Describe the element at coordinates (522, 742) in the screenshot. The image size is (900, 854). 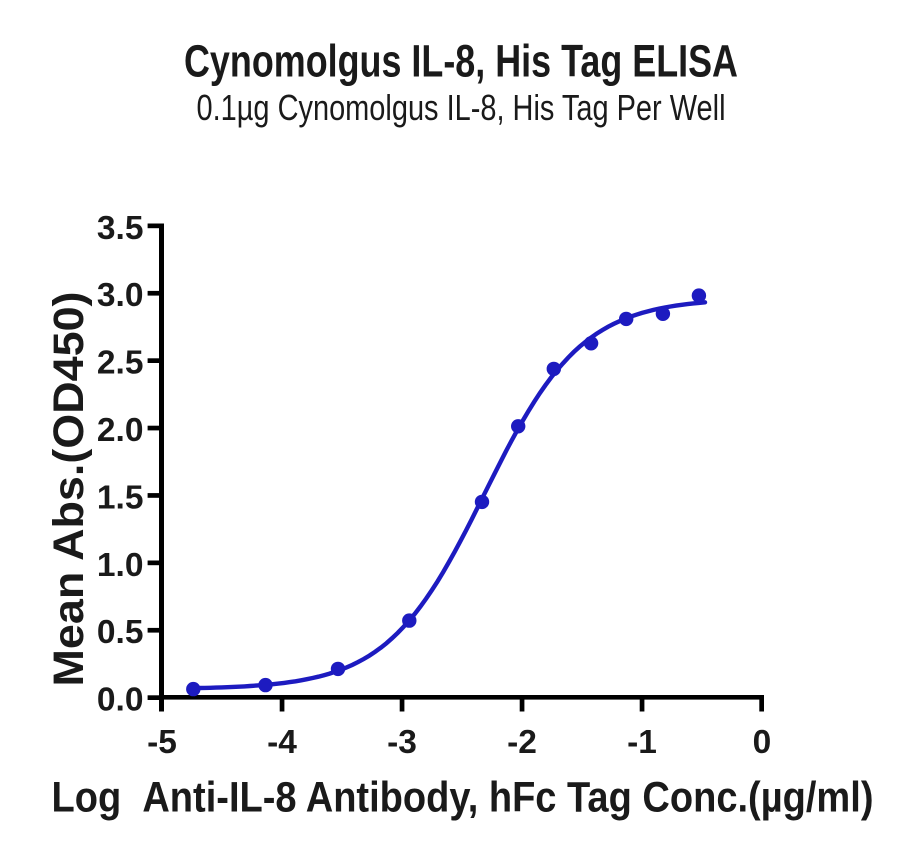
I see `svg-text: -2` at that location.